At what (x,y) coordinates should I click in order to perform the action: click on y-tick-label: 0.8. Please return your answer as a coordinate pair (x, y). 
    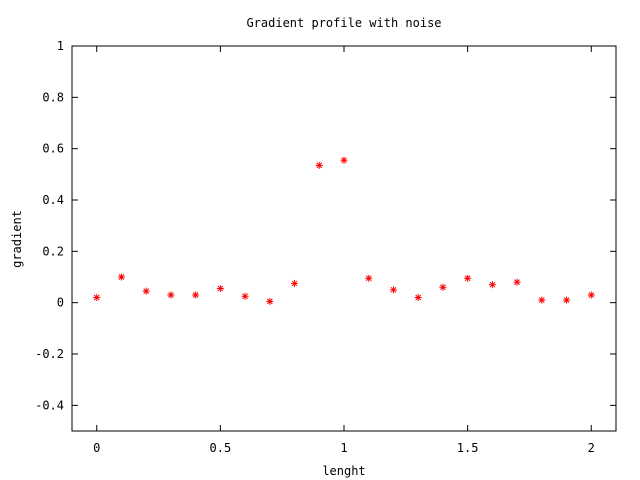
    Looking at the image, I should click on (53, 97).